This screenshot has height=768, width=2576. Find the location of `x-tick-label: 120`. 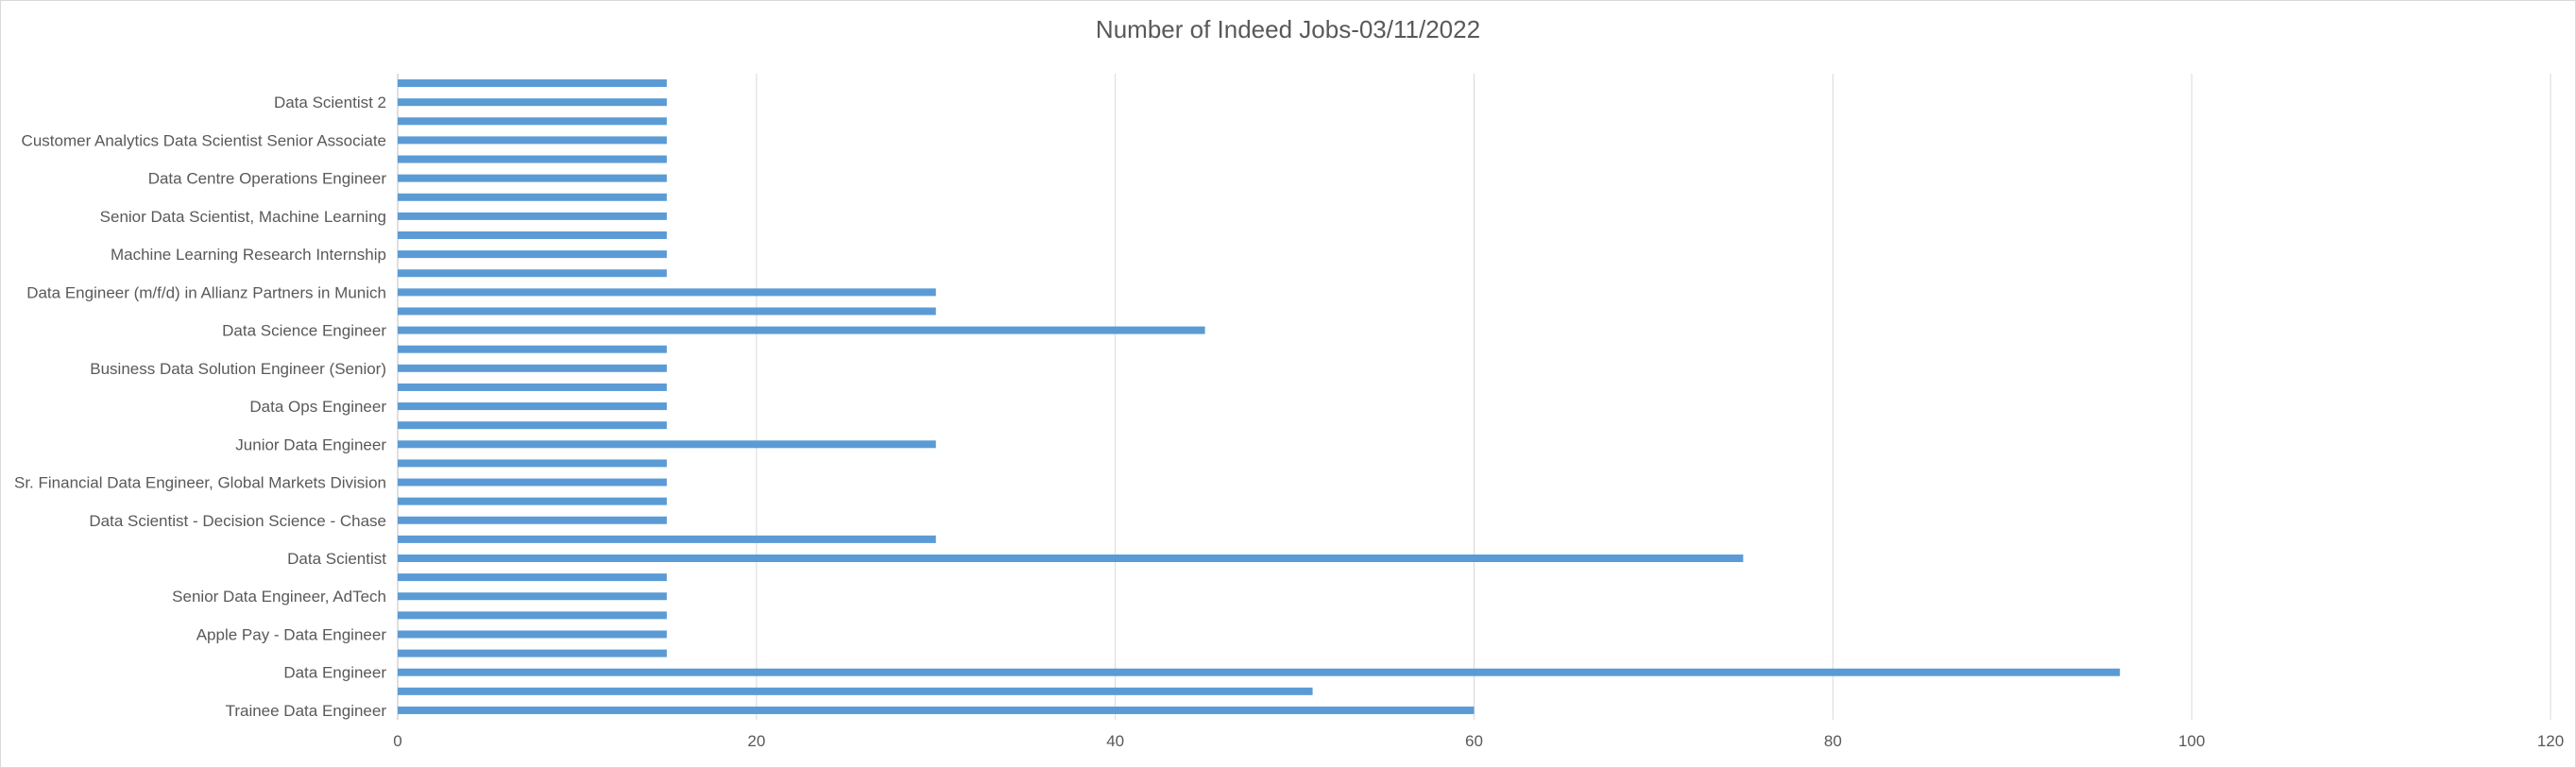

x-tick-label: 120 is located at coordinates (2551, 741).